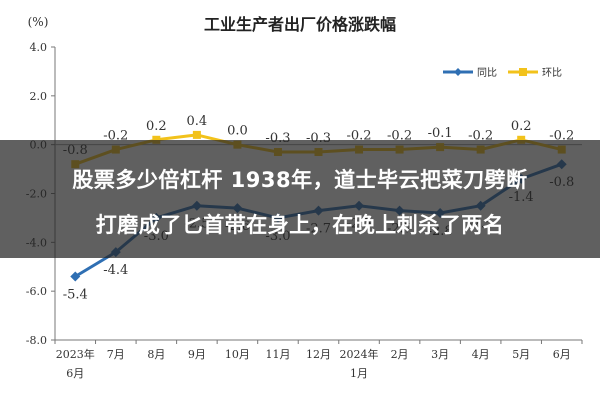 The width and height of the screenshot is (600, 400). What do you see at coordinates (359, 354) in the screenshot?
I see `x-tick-label: 2024年` at bounding box center [359, 354].